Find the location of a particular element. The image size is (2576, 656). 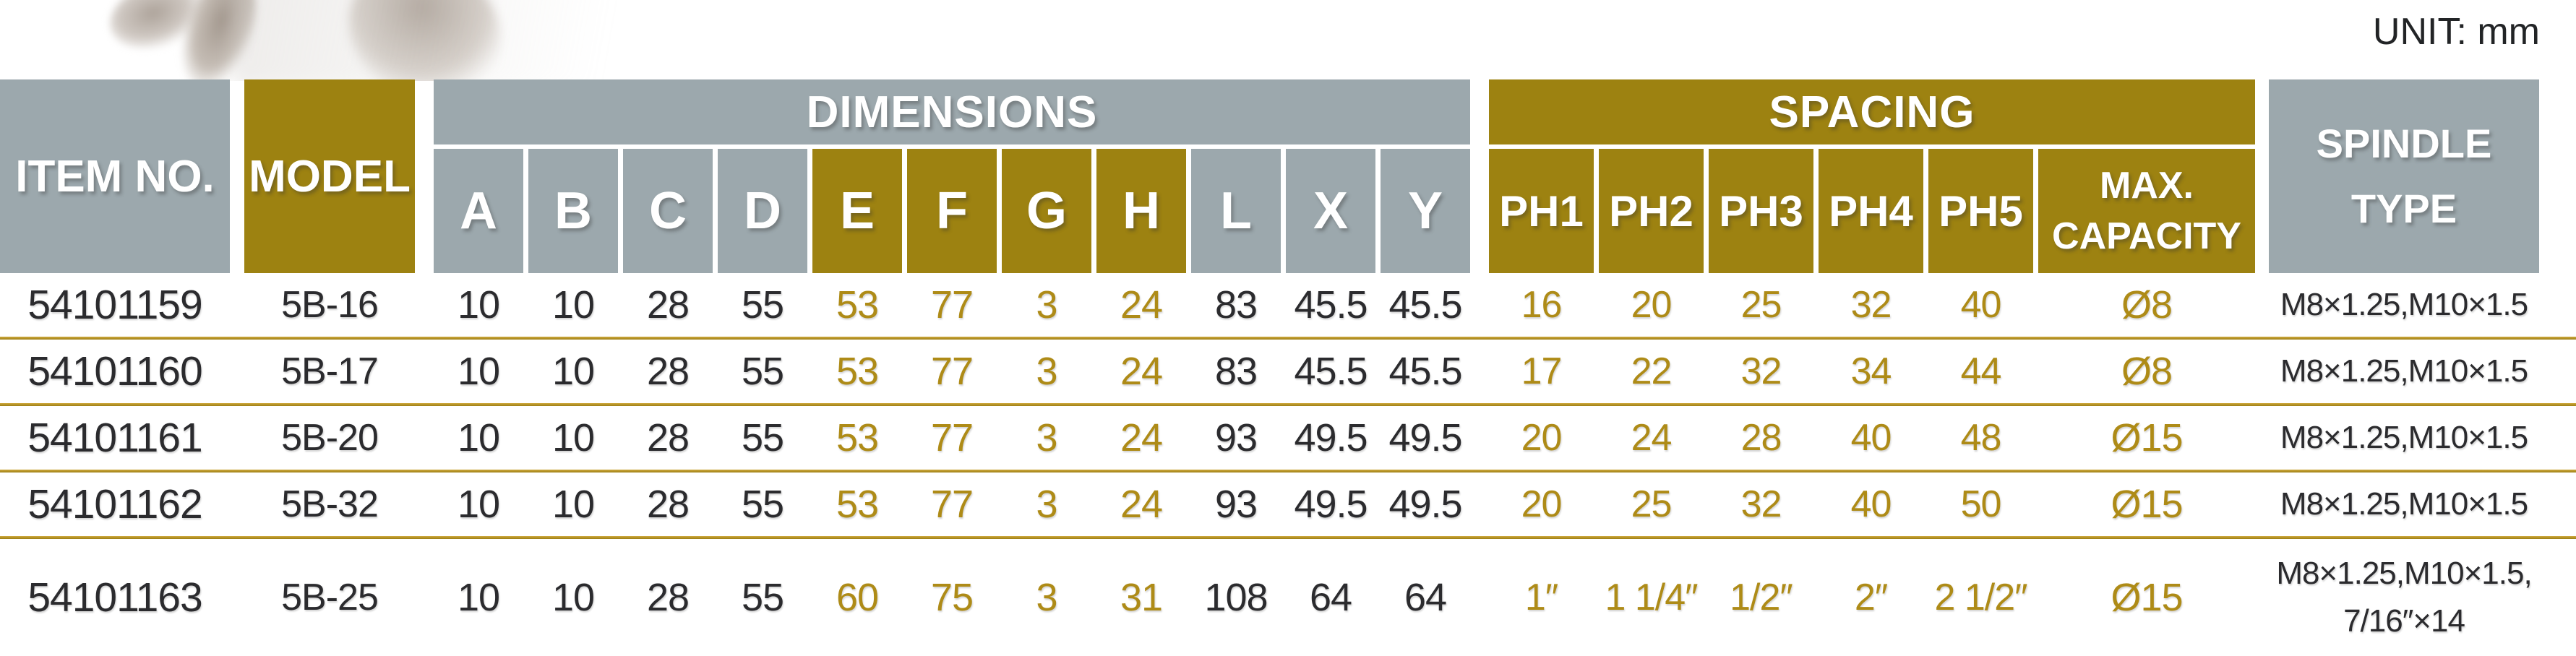

header-col-c: C is located at coordinates (668, 211).